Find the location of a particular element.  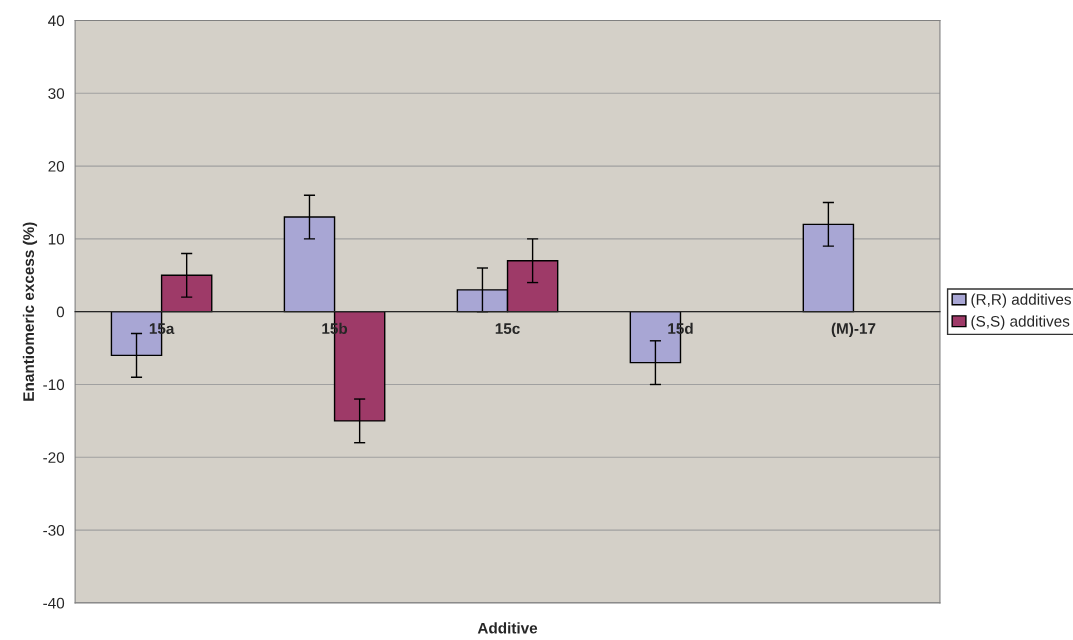

y-tick-label: -10 is located at coordinates (54, 385).